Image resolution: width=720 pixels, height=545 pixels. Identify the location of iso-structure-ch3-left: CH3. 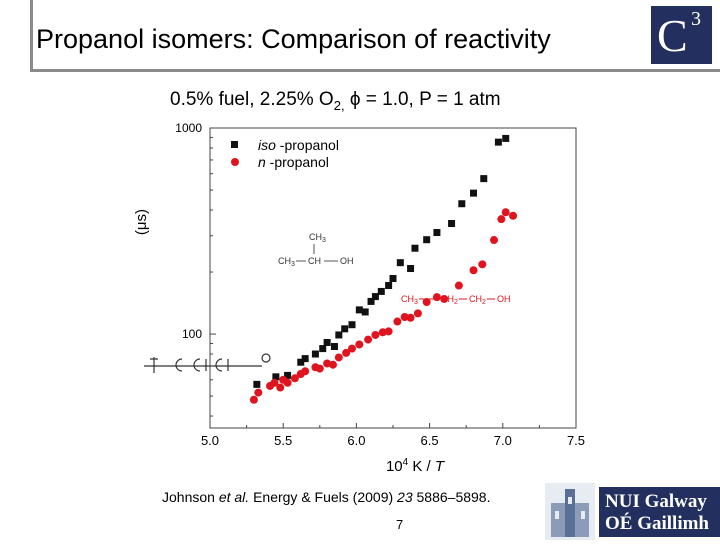
(286, 262).